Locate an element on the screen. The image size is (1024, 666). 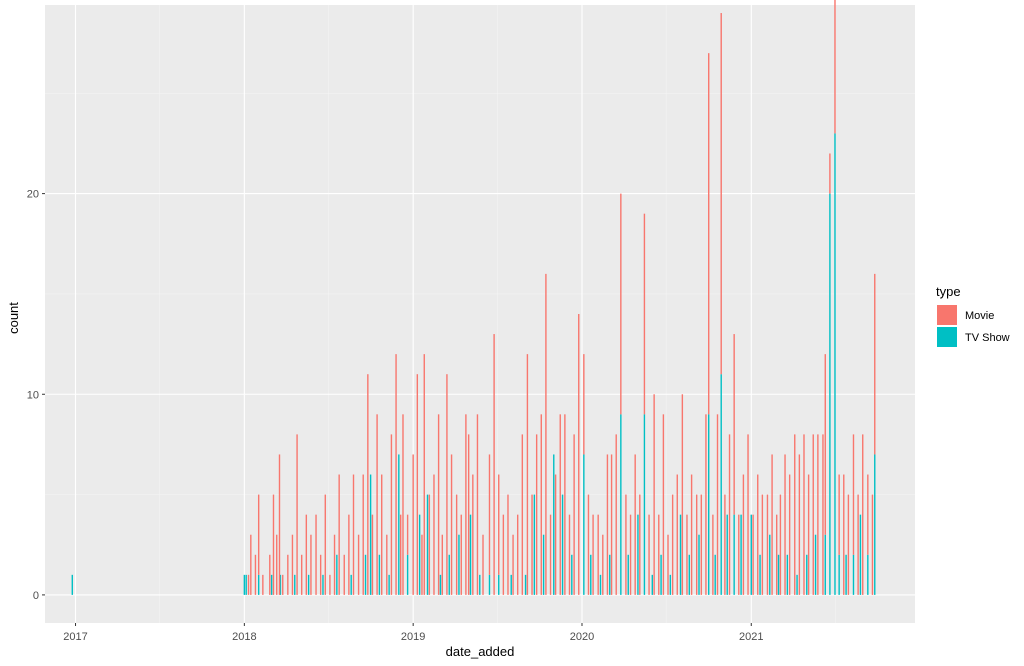
x-tick-label: 2021 is located at coordinates (751, 637).